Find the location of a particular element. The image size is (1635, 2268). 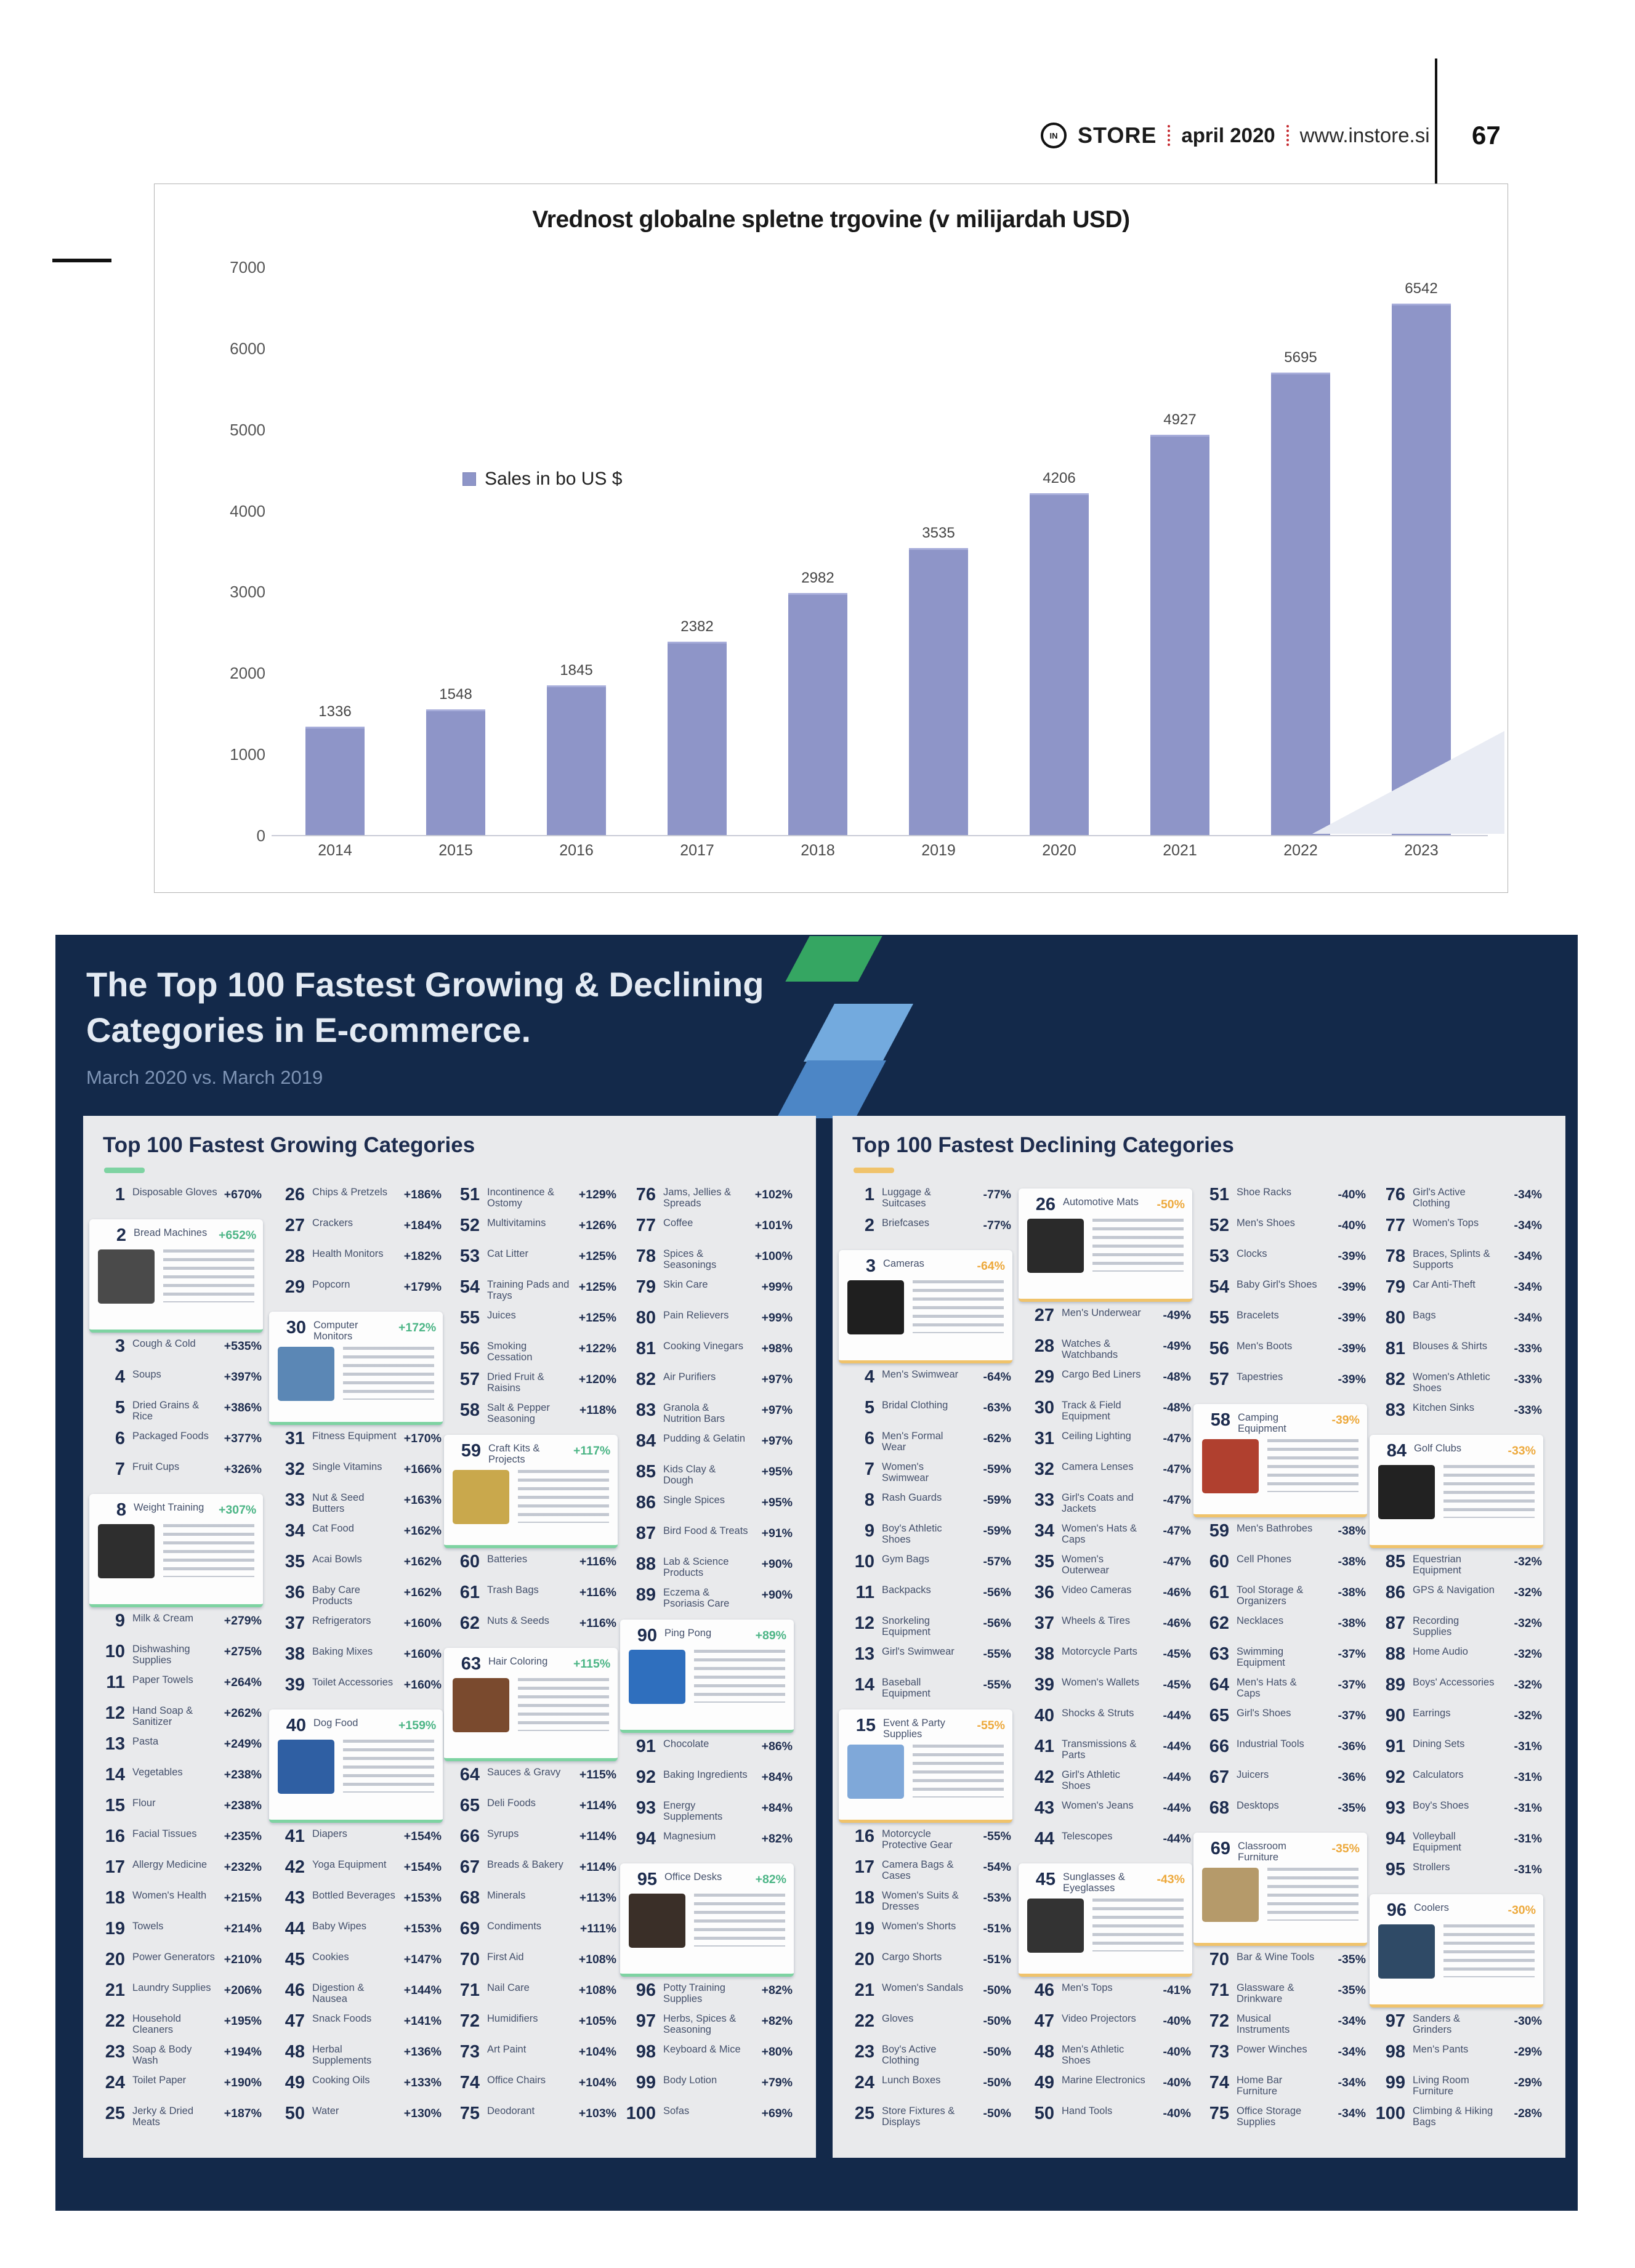

category-name: Multivitamins is located at coordinates (516, 1223).